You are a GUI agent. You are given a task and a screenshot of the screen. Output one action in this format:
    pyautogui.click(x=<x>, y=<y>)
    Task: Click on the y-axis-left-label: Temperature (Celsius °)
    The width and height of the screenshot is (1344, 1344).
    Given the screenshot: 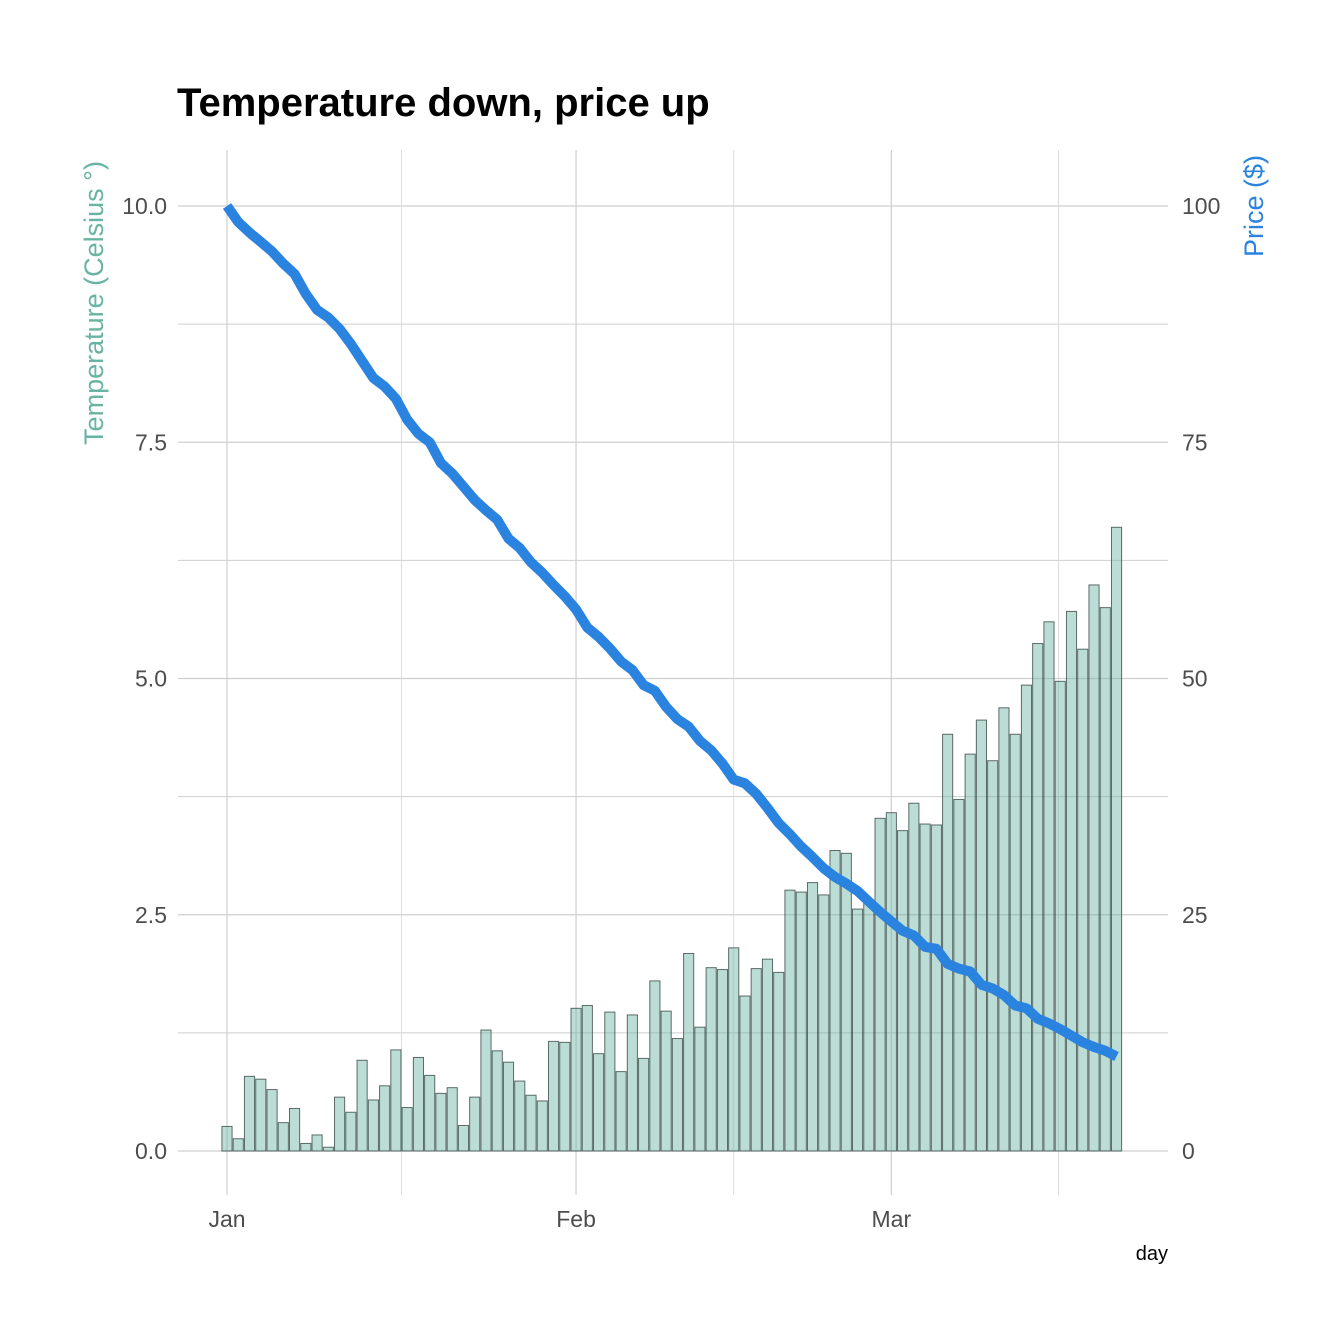 What is the action you would take?
    pyautogui.click(x=94, y=303)
    